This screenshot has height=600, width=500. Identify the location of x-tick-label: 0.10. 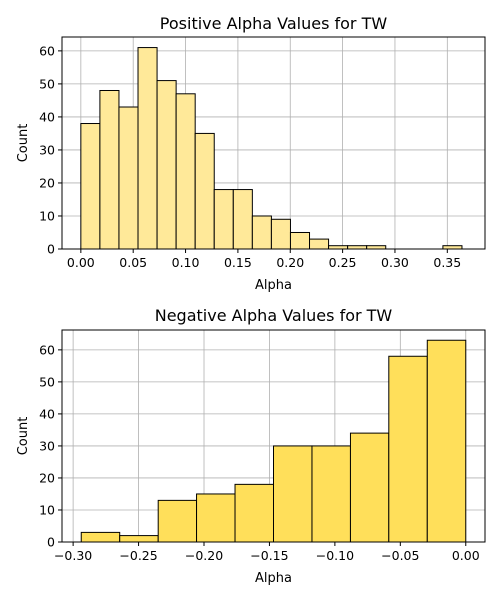
(186, 262).